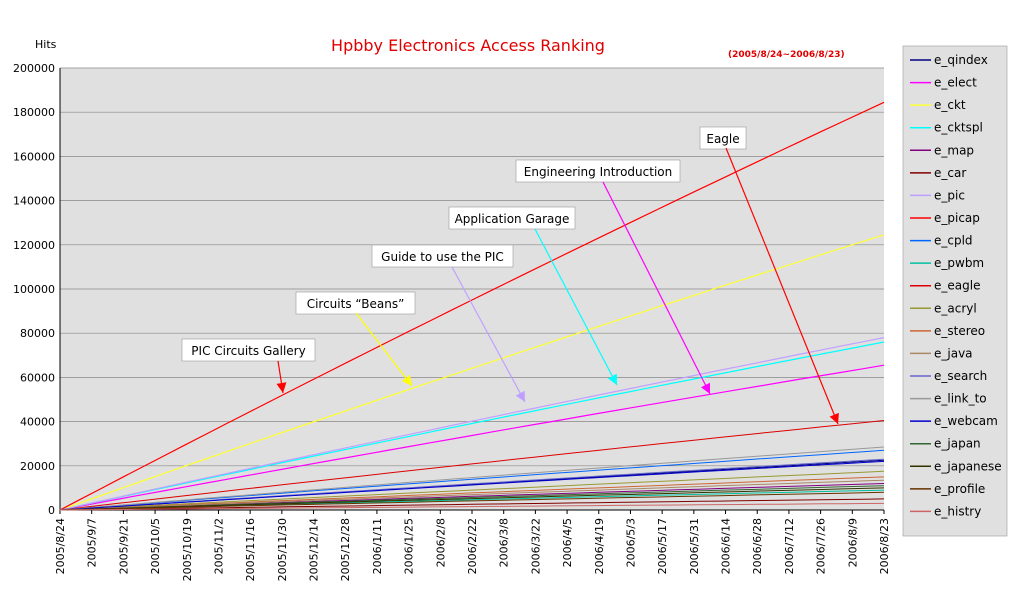  What do you see at coordinates (959, 489) in the screenshot?
I see `legend-label: e_profile` at bounding box center [959, 489].